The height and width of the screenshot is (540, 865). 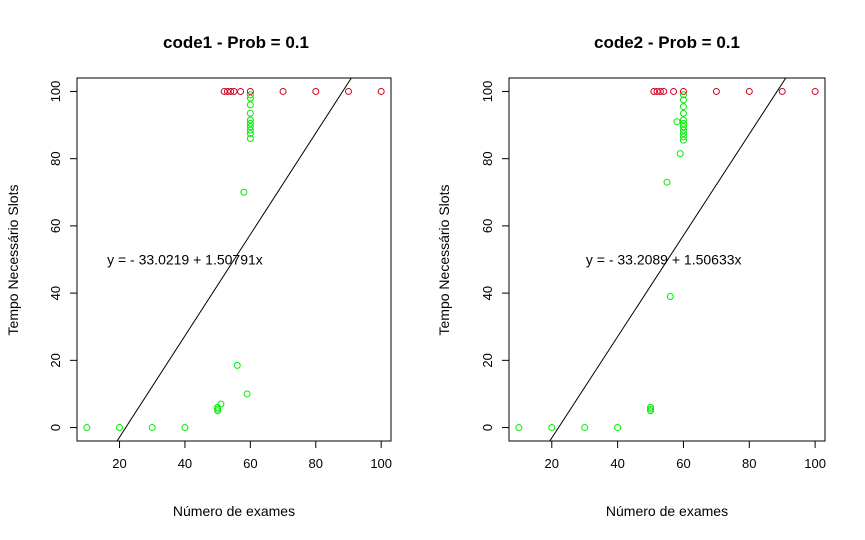 What do you see at coordinates (664, 260) in the screenshot?
I see `equation-annotation: y = - 33.2089 + 1.50633x` at bounding box center [664, 260].